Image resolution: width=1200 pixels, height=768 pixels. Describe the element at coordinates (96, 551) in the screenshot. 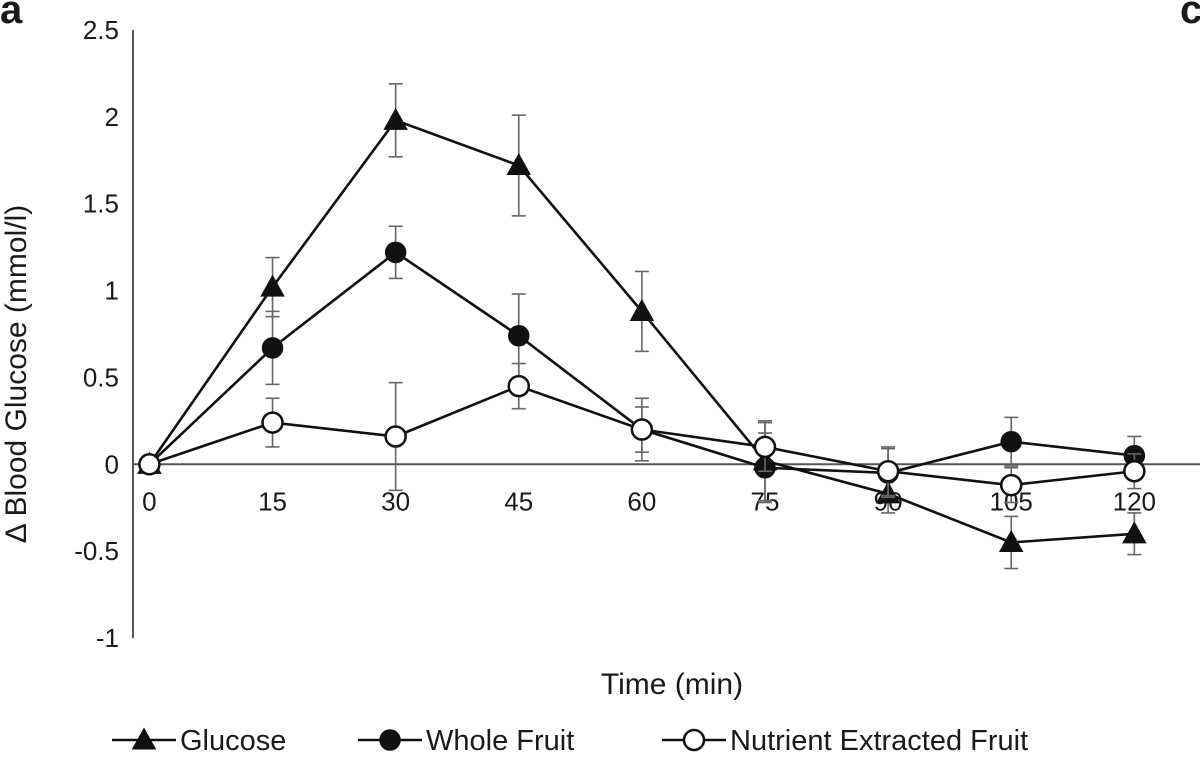

I see `y-tick-label: -0.5` at that location.